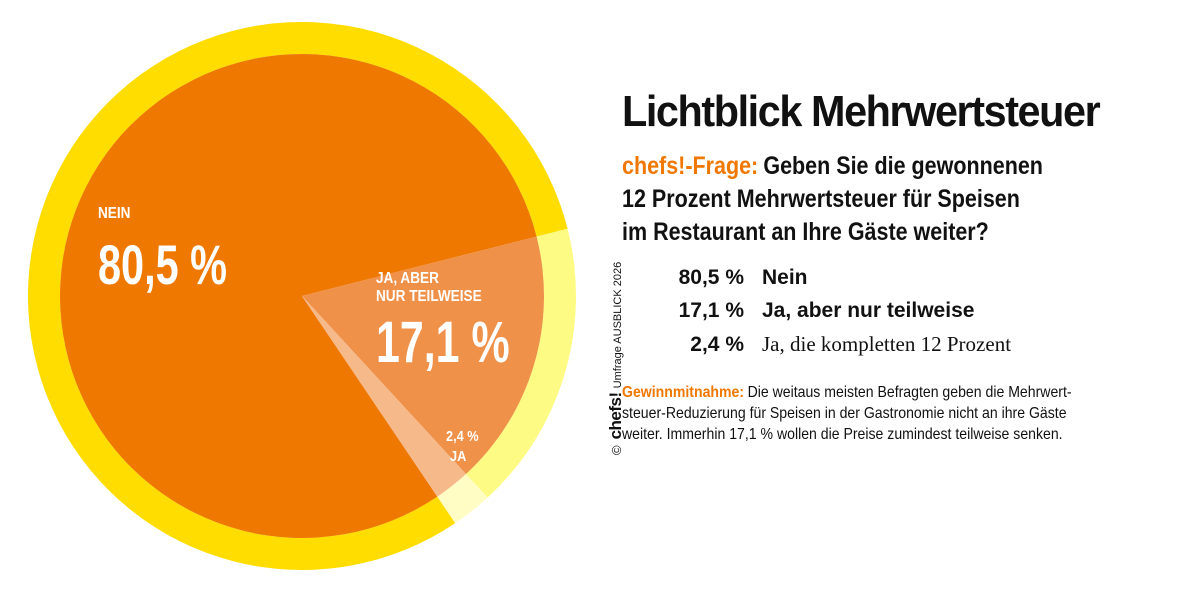 The height and width of the screenshot is (595, 1200). What do you see at coordinates (407, 278) in the screenshot?
I see `slice-label-teilweise-name-line1: JA, ABER` at bounding box center [407, 278].